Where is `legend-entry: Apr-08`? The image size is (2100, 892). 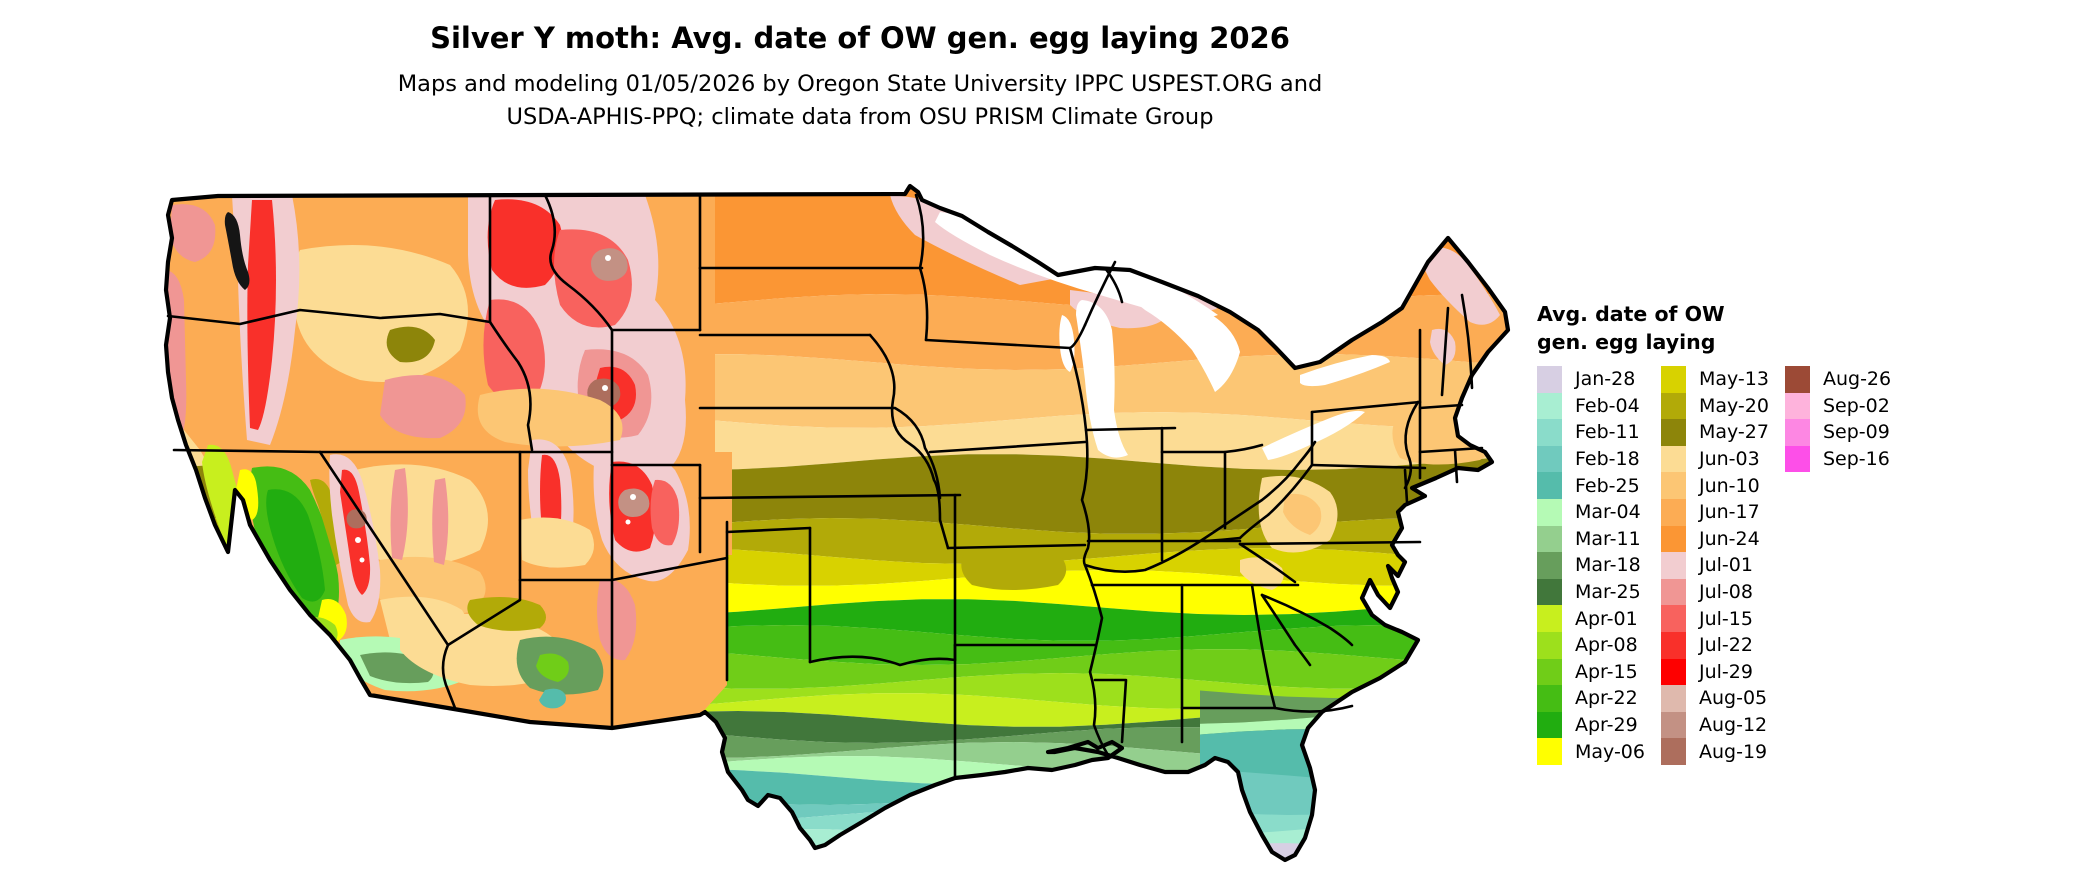 legend-entry: Apr-08 is located at coordinates (1591, 645).